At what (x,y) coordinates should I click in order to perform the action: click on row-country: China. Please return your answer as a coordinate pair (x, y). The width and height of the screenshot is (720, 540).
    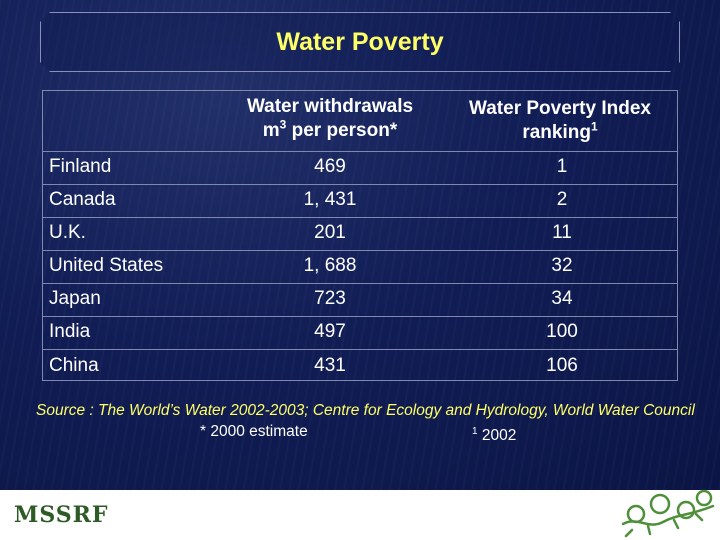
    Looking at the image, I should click on (74, 365).